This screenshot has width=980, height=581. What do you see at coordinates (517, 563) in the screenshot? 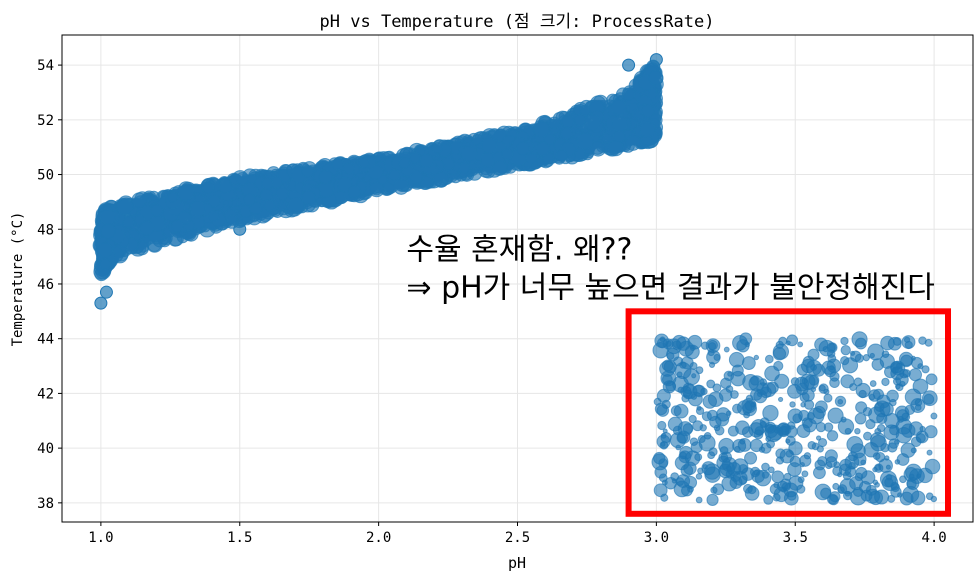
I see `x-axis-label: pH` at bounding box center [517, 563].